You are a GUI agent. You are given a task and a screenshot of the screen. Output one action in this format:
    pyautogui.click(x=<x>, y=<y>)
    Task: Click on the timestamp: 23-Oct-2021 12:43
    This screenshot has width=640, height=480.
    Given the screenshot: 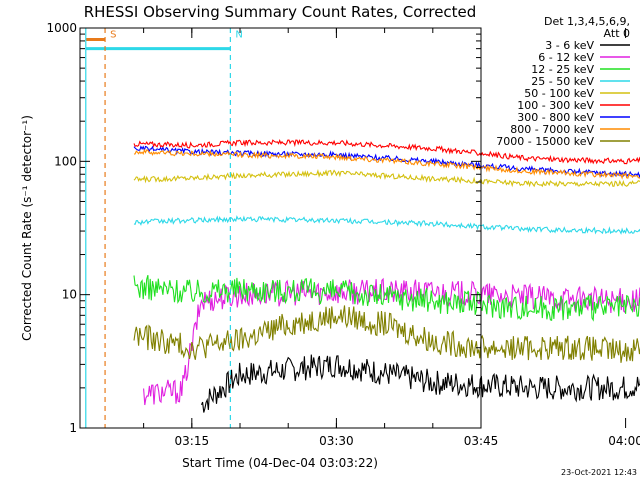 What is the action you would take?
    pyautogui.click(x=599, y=472)
    